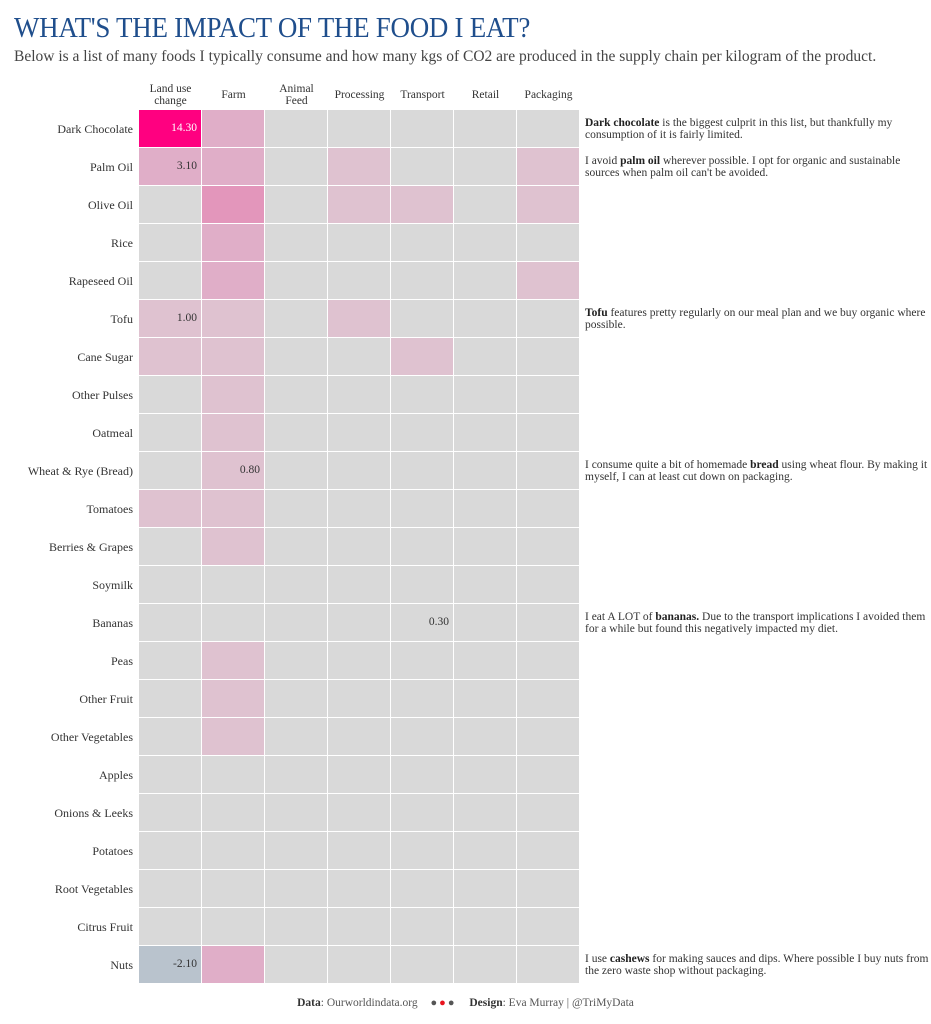  Describe the element at coordinates (444, 1003) in the screenshot. I see `footer-dots: ●●●` at that location.